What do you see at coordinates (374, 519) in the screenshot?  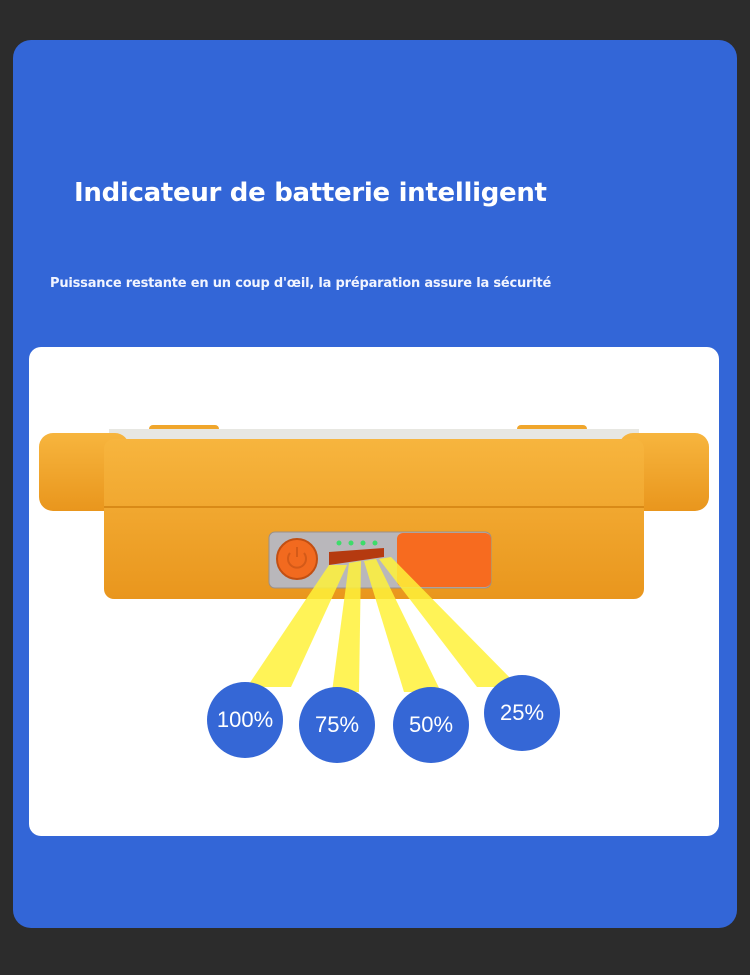 I see `device-body` at bounding box center [374, 519].